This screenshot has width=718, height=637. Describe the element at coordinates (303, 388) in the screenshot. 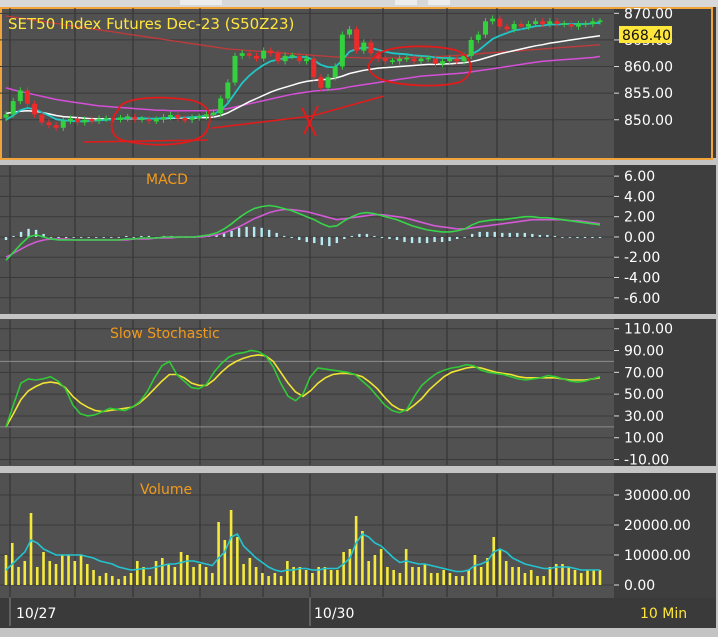

I see `stochastic-k-line` at that location.